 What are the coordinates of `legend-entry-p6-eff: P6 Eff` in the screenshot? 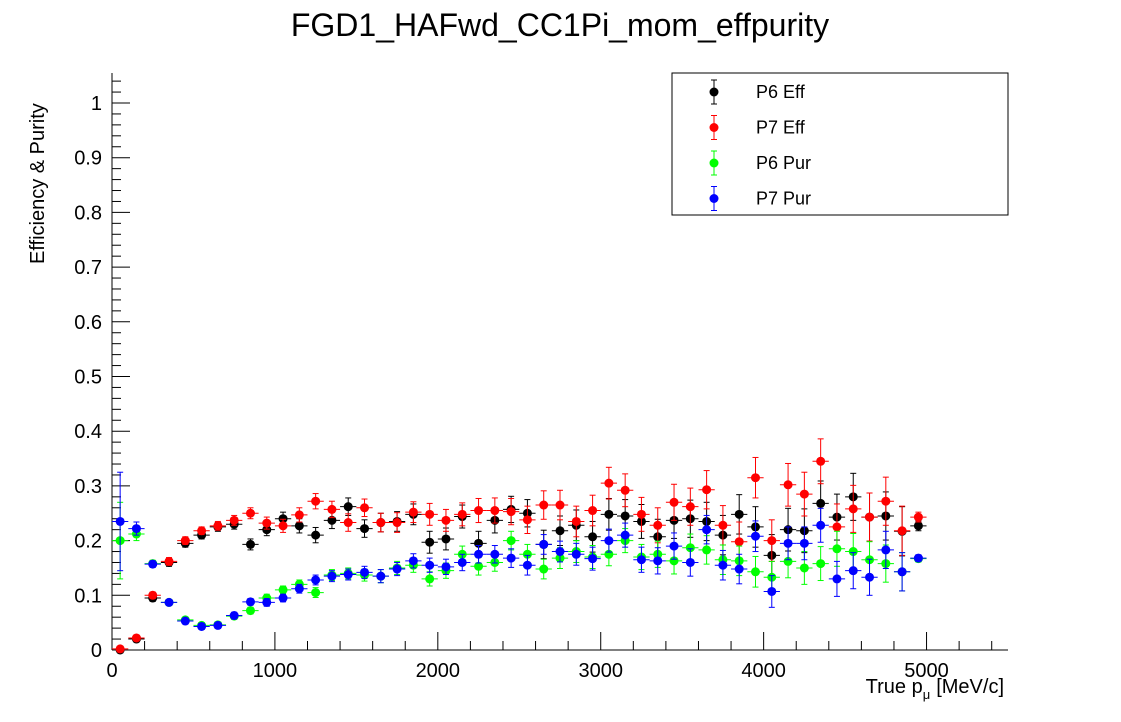 It's located at (757, 92).